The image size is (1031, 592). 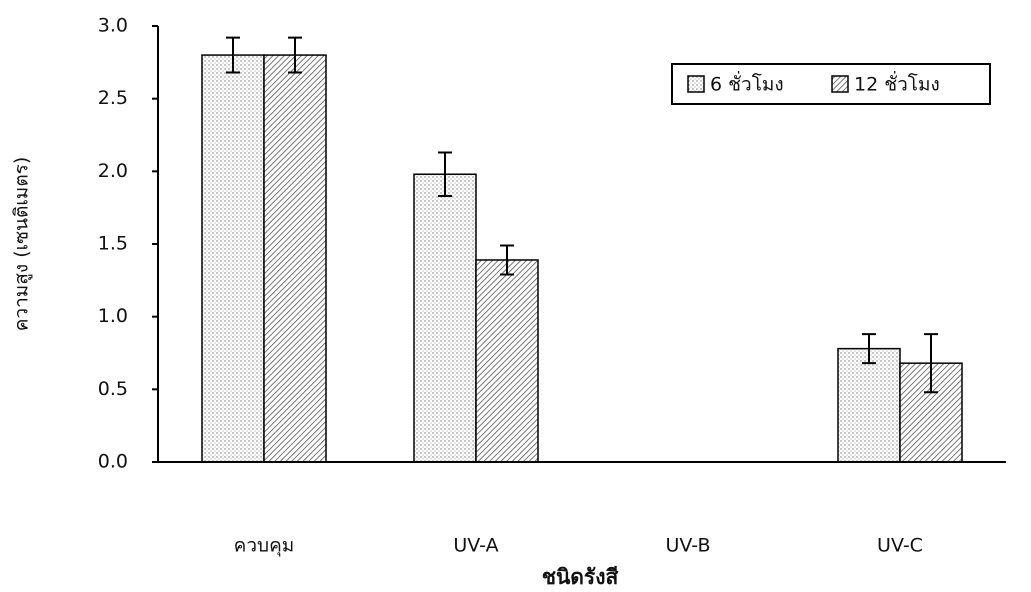 I want to click on x-axis-title: ชนิดรังสี, so click(x=580, y=577).